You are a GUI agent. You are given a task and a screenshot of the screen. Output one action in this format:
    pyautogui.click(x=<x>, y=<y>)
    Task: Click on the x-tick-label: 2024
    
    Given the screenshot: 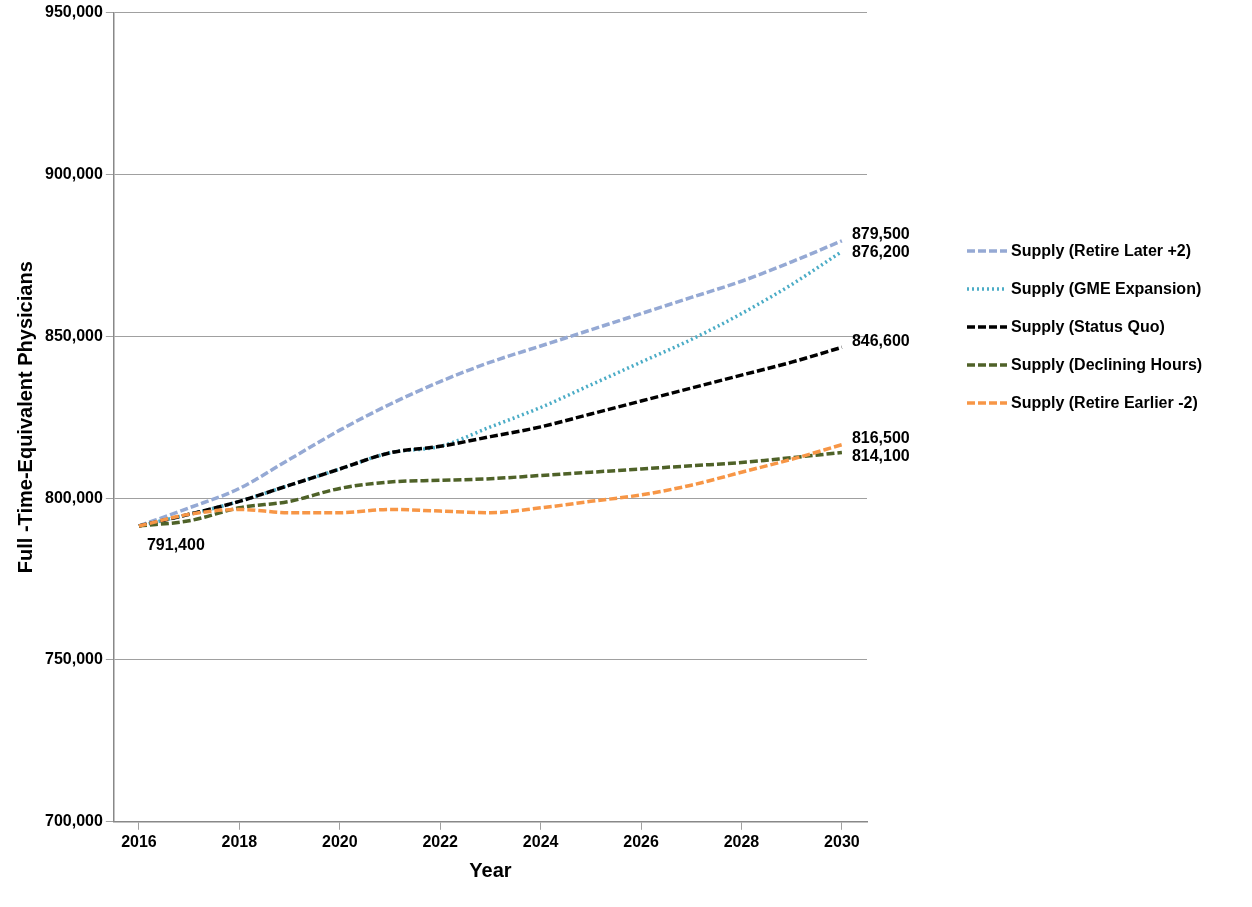 What is the action you would take?
    pyautogui.click(x=540, y=841)
    